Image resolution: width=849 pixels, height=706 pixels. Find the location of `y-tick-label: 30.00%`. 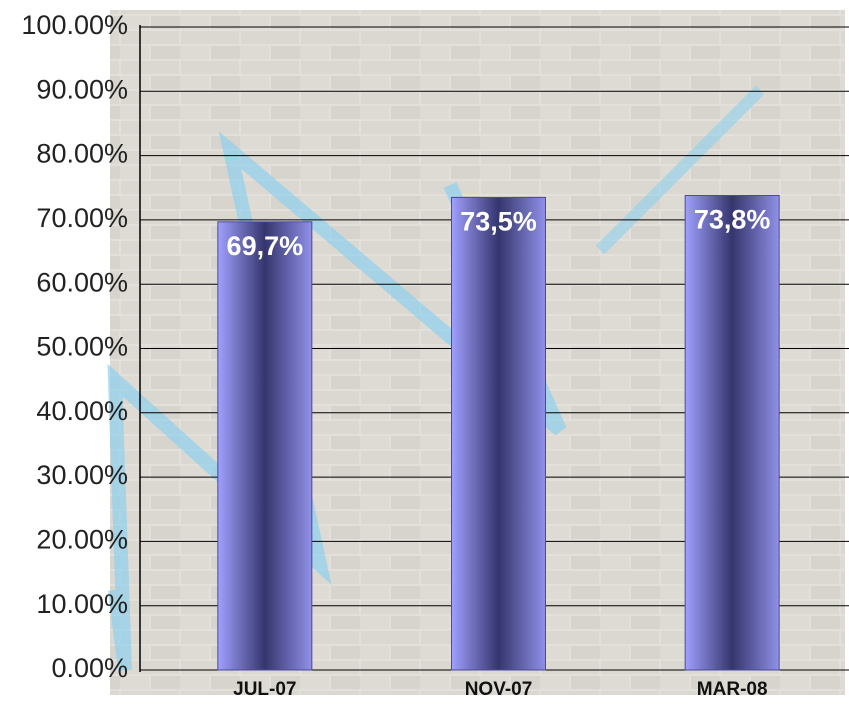

y-tick-label: 30.00% is located at coordinates (82, 475).